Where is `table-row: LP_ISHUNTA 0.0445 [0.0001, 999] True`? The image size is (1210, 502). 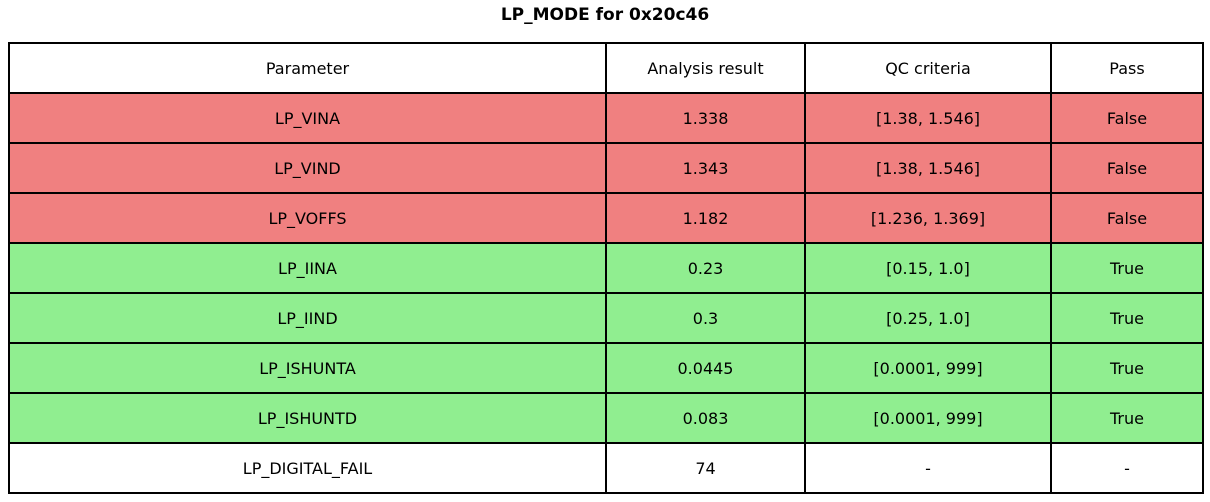
table-row: LP_ISHUNTA 0.0445 [0.0001, 999] True is located at coordinates (606, 368).